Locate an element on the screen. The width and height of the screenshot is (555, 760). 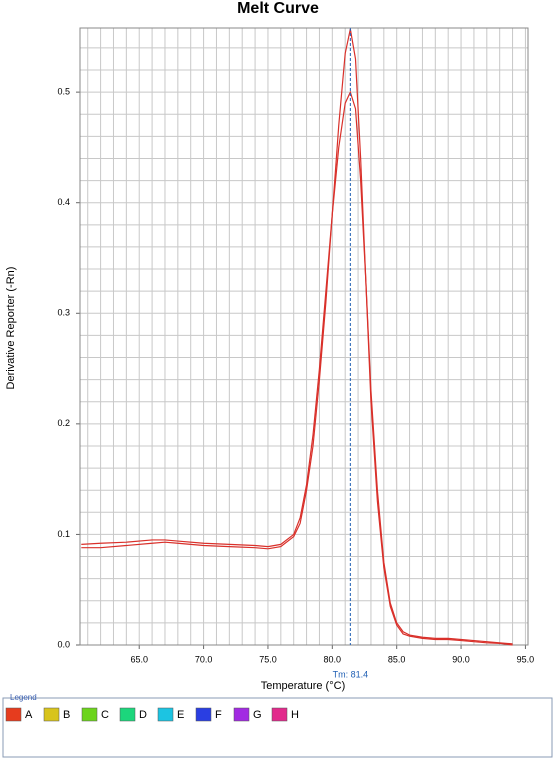
legend-label: E is located at coordinates (180, 715).